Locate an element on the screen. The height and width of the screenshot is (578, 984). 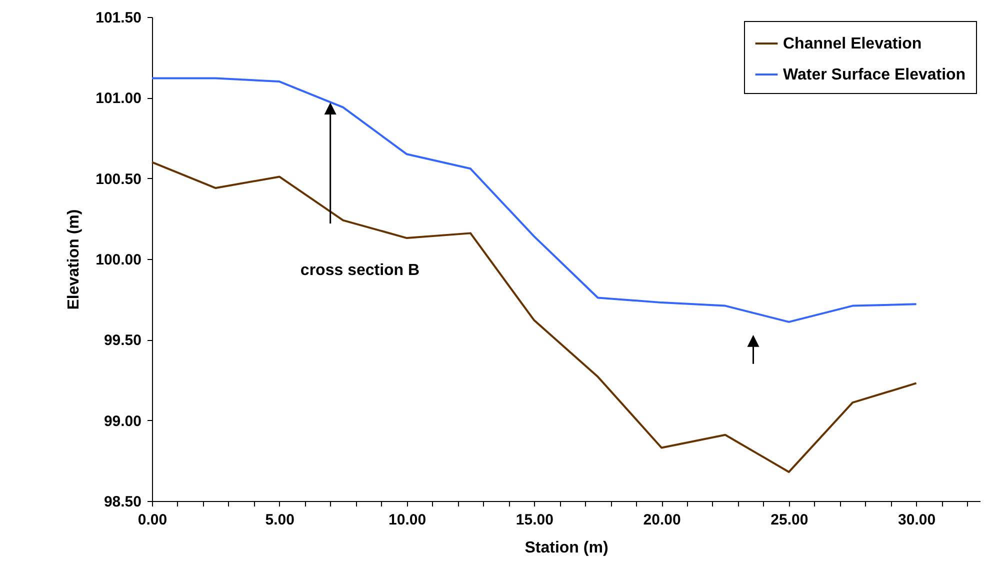
y-tick-label: 98.50 is located at coordinates (123, 502).